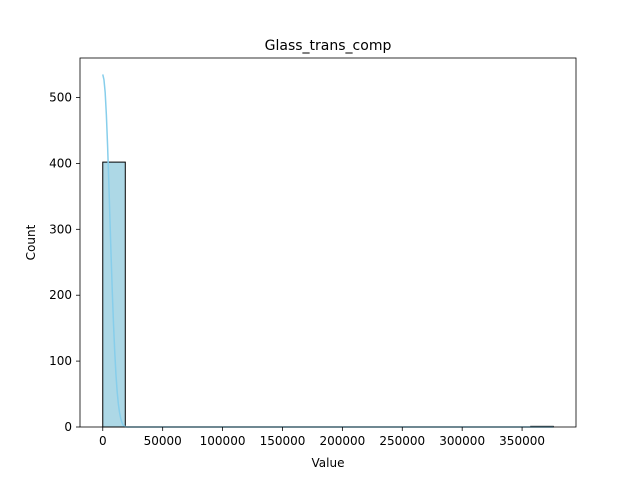 The width and height of the screenshot is (640, 480). I want to click on x-tick-label-0: 0, so click(103, 441).